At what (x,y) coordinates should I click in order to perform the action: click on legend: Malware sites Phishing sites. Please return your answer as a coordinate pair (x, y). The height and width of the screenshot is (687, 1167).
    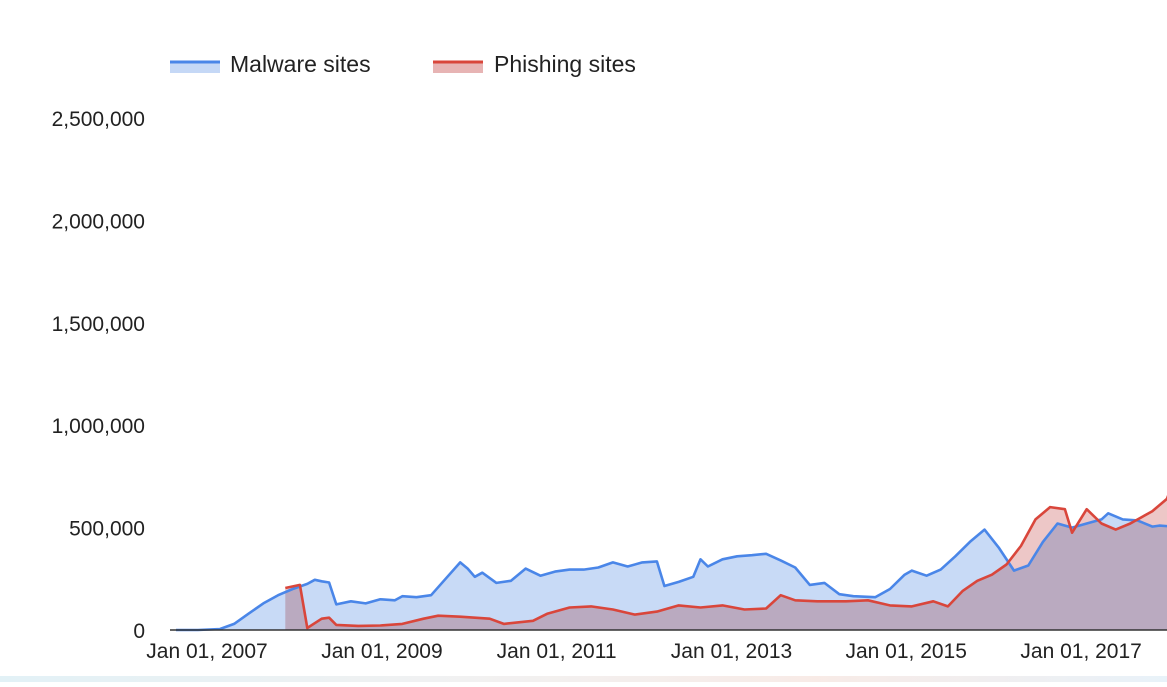
    Looking at the image, I should click on (403, 64).